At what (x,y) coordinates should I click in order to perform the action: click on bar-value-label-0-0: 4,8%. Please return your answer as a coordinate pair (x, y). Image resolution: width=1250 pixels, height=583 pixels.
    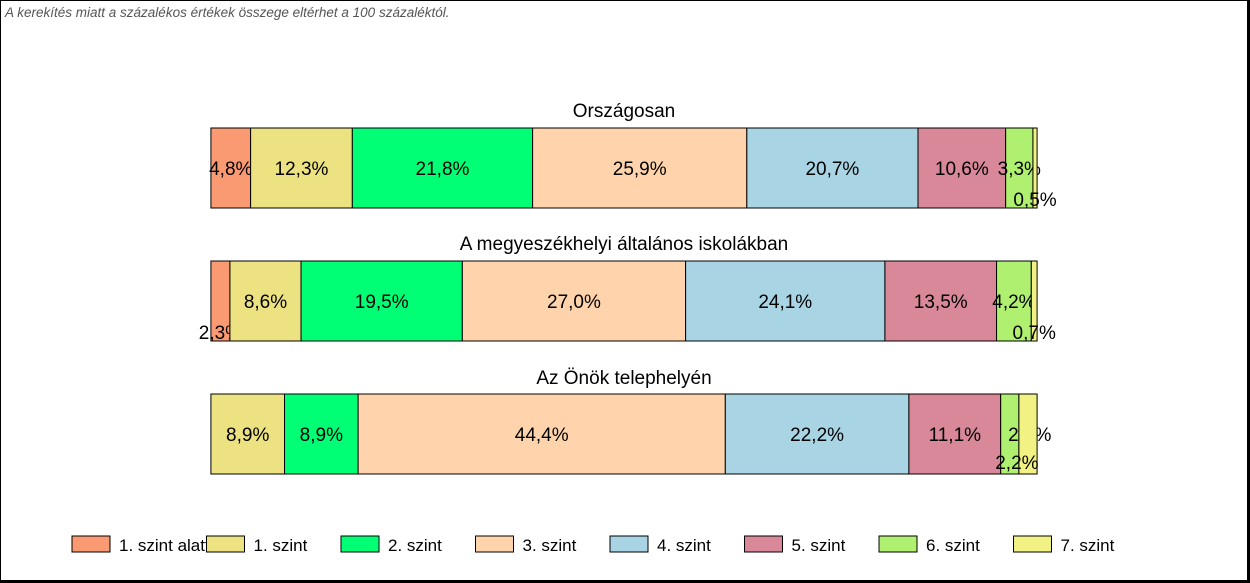
    Looking at the image, I should click on (230, 169).